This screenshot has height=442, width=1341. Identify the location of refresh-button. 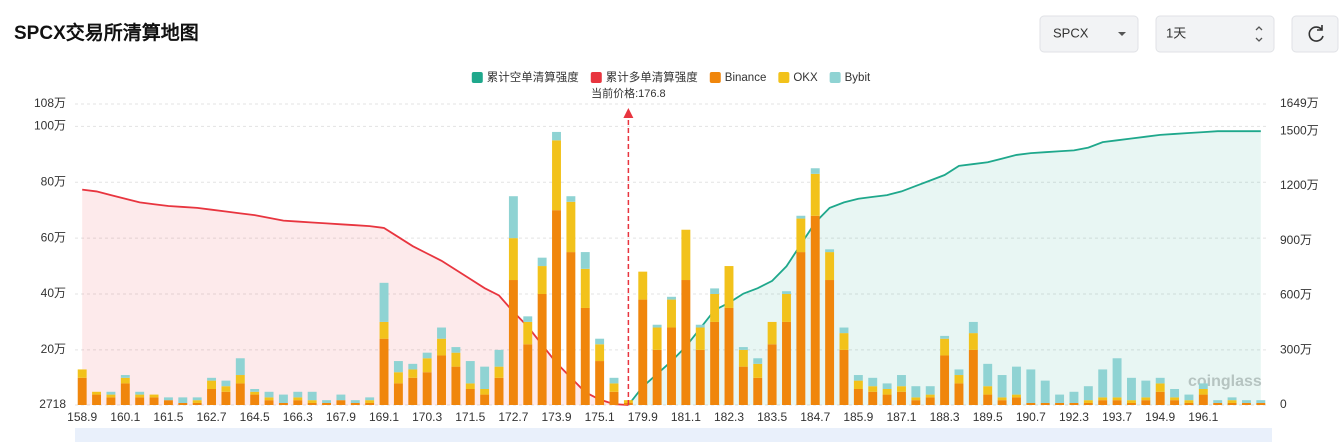
(1315, 34).